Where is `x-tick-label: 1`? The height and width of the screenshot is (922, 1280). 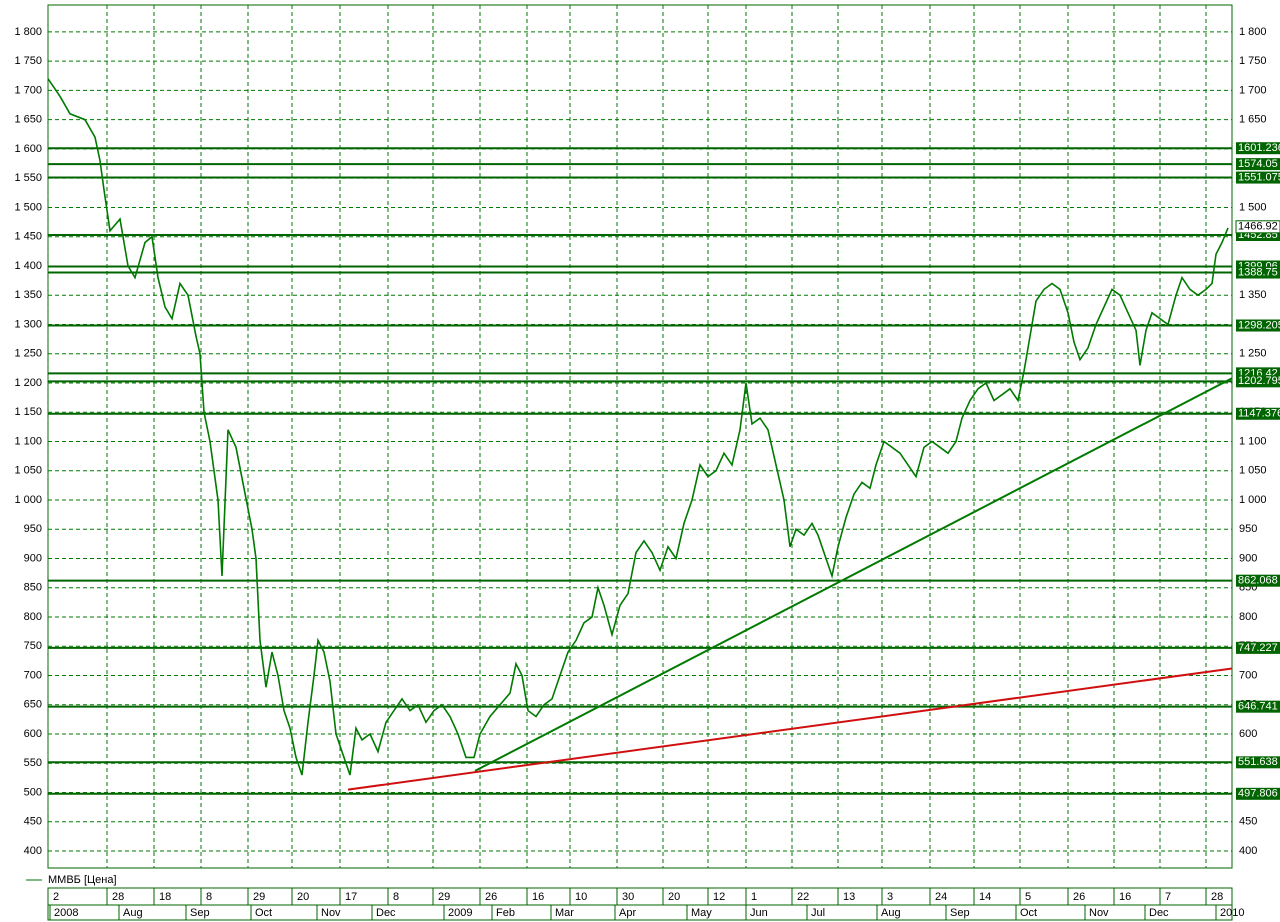
x-tick-label: 1 is located at coordinates (754, 897).